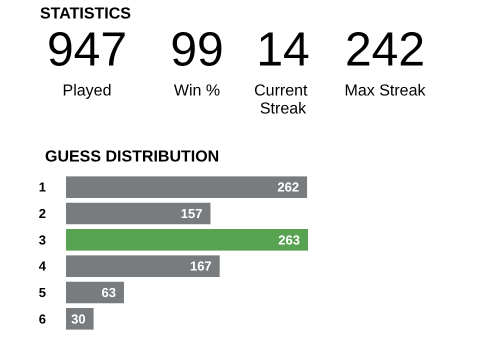 Image resolution: width=503 pixels, height=348 pixels. What do you see at coordinates (197, 91) in the screenshot?
I see `category-label: Win %` at bounding box center [197, 91].